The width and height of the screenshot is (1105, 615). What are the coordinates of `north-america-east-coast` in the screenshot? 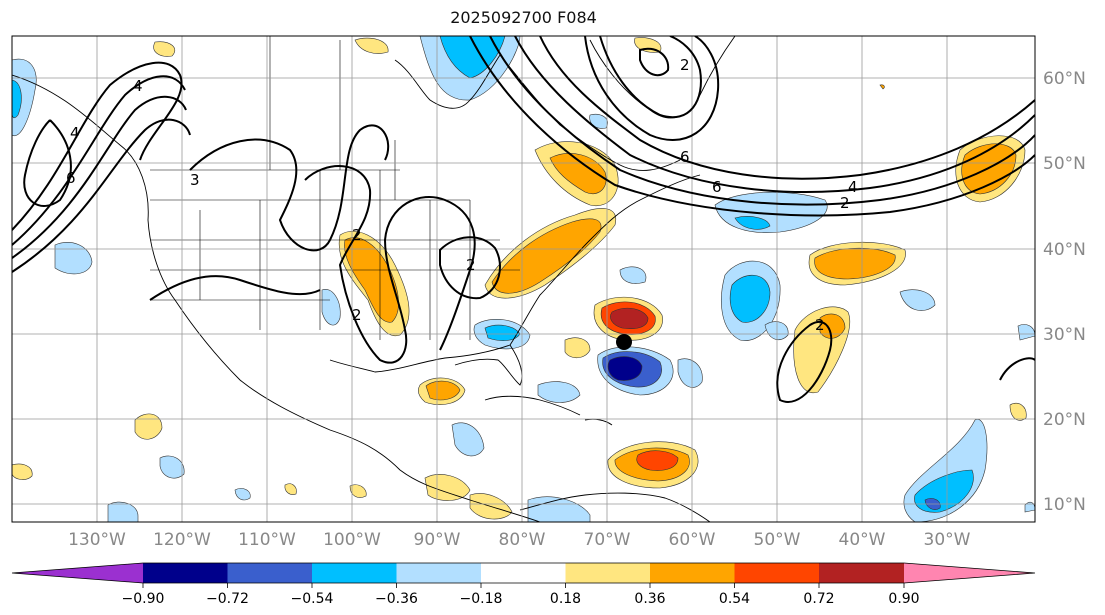 It's located at (605, 260).